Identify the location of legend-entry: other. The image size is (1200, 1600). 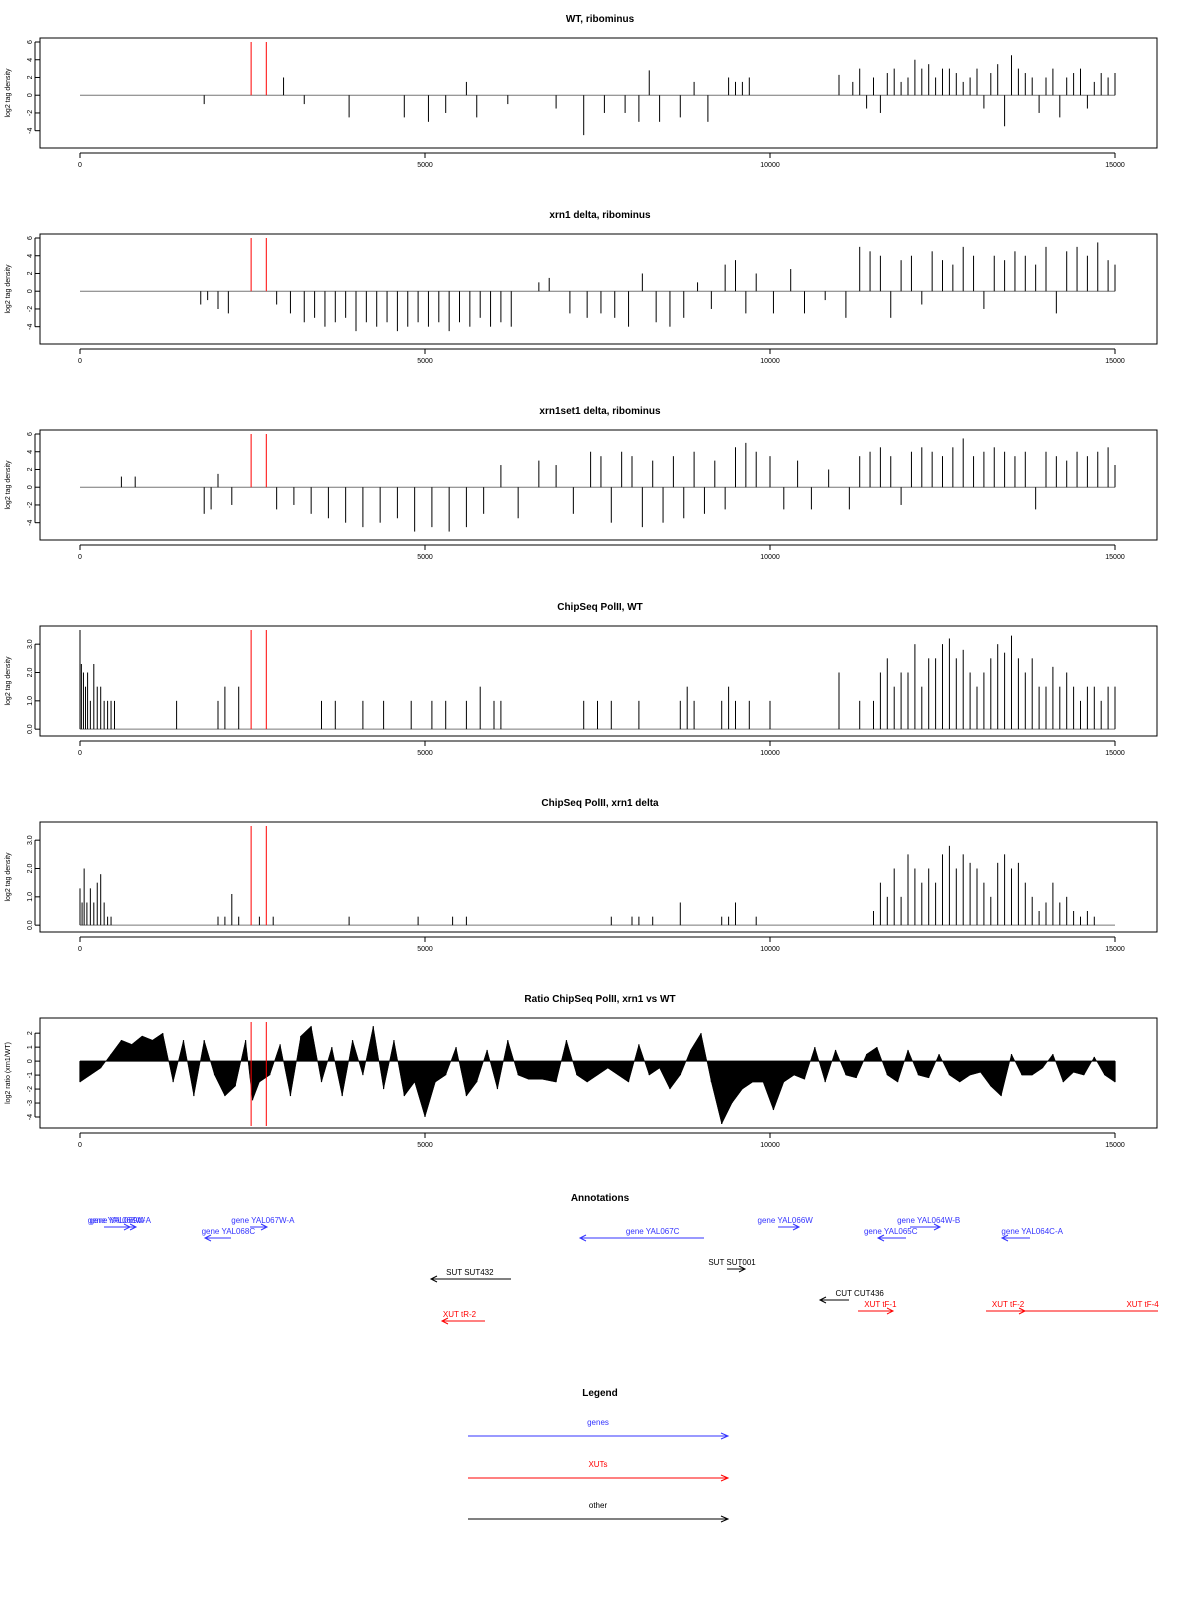
(599, 1512).